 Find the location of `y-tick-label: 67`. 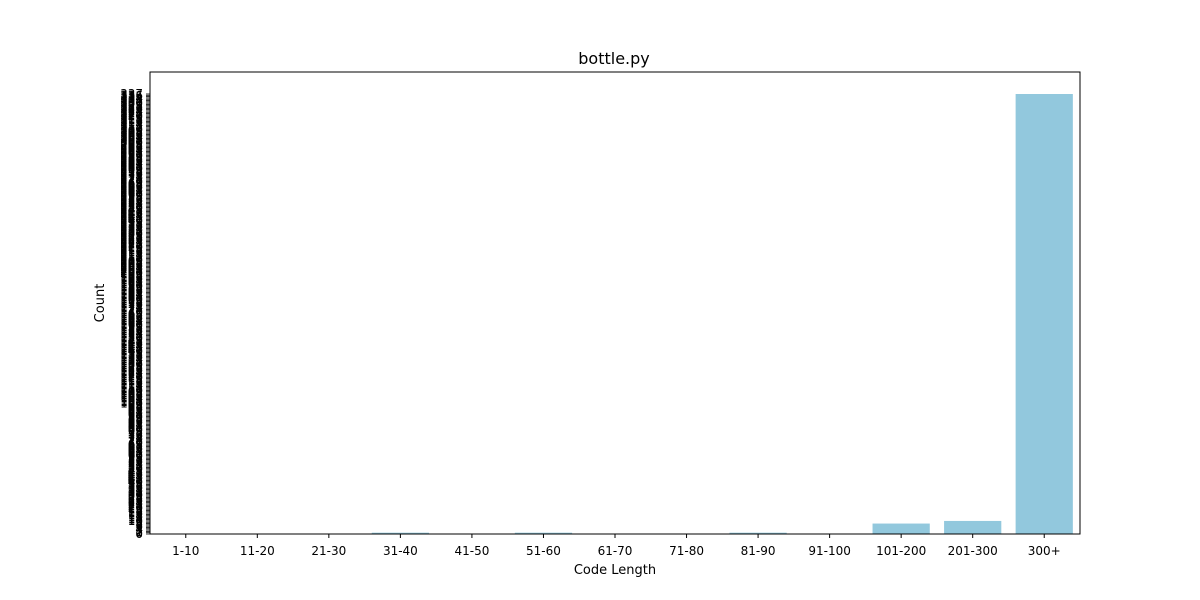

y-tick-label: 67 is located at coordinates (135, 447).